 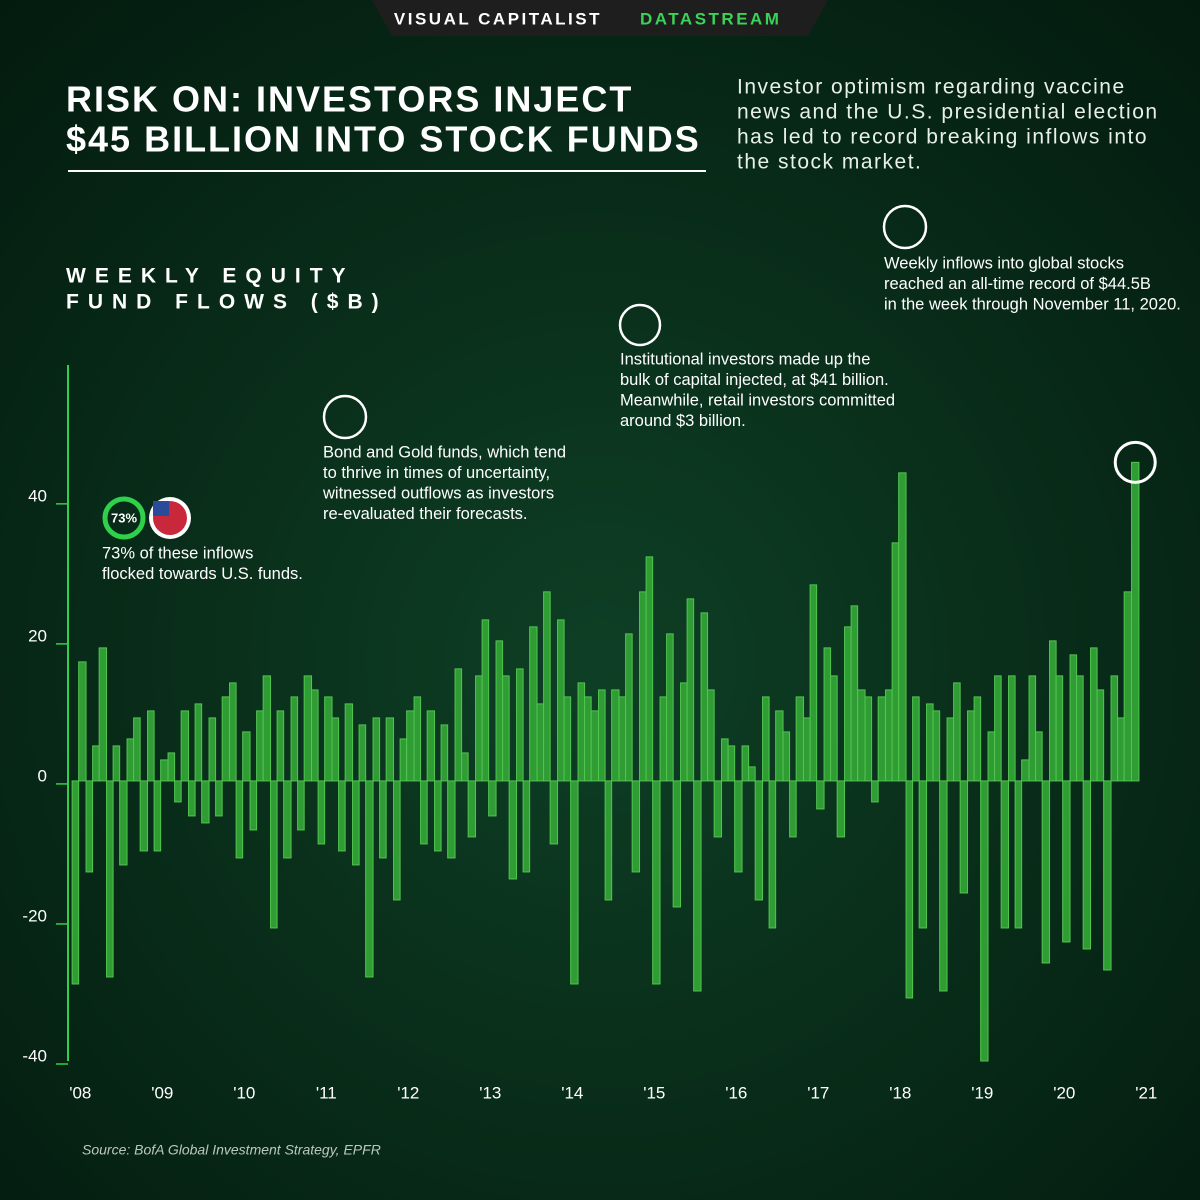 I want to click on x-tick-label: '14, so click(x=572, y=1092).